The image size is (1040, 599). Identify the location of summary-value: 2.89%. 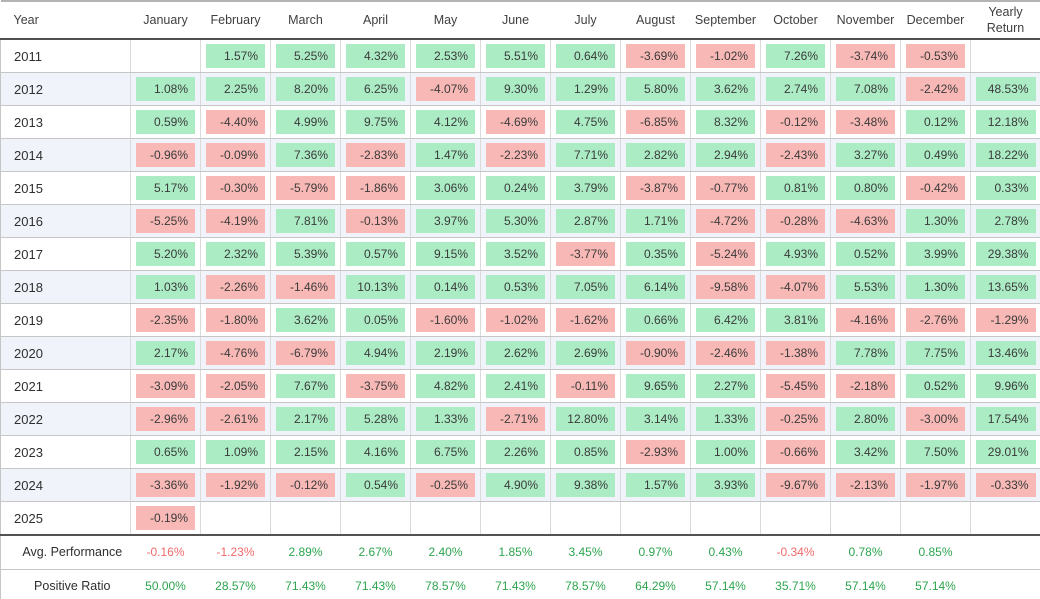
(305, 552).